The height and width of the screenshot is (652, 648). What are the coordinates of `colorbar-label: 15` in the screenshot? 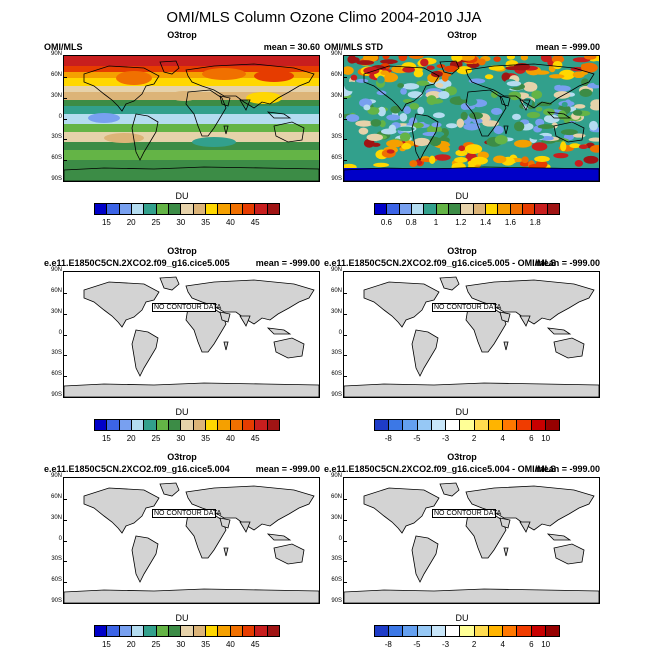 It's located at (106, 644).